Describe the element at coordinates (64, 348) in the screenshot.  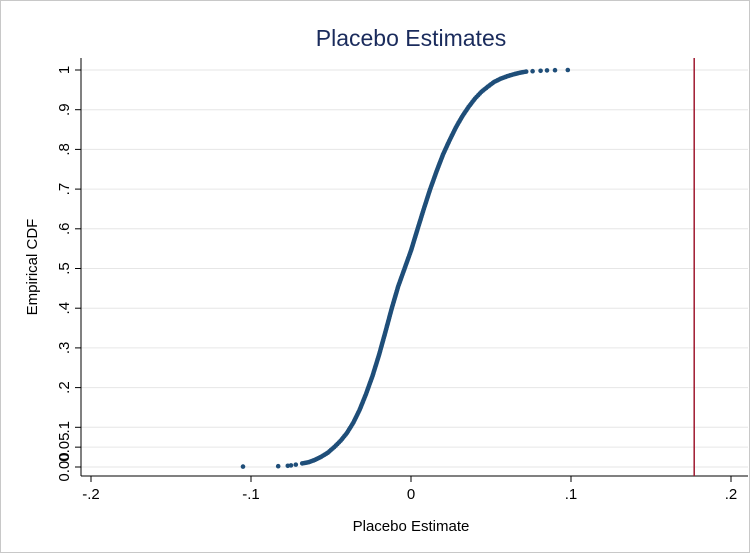
I see `y-tick-label: .3` at that location.